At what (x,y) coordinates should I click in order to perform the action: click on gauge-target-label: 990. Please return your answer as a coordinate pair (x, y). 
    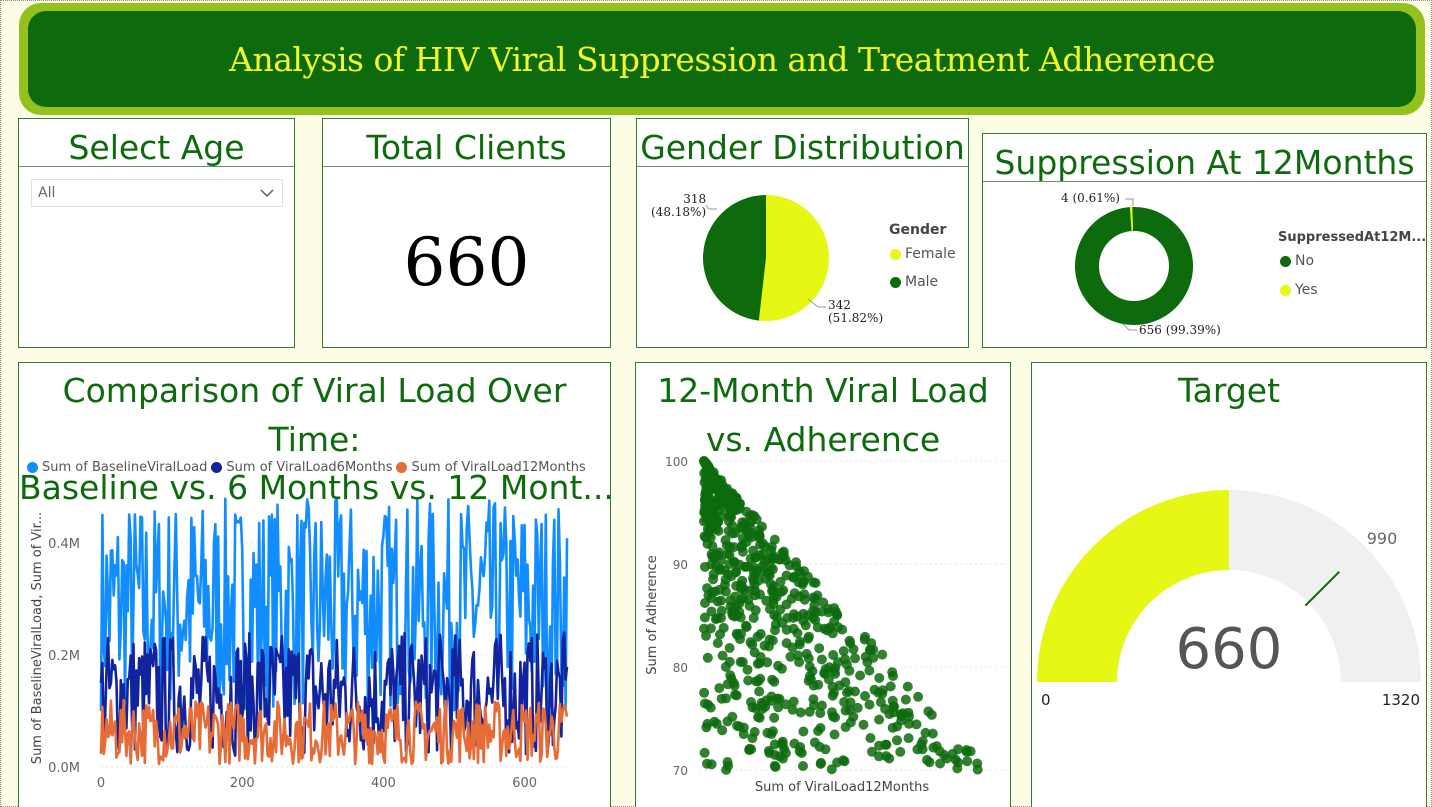
    Looking at the image, I should click on (1382, 538).